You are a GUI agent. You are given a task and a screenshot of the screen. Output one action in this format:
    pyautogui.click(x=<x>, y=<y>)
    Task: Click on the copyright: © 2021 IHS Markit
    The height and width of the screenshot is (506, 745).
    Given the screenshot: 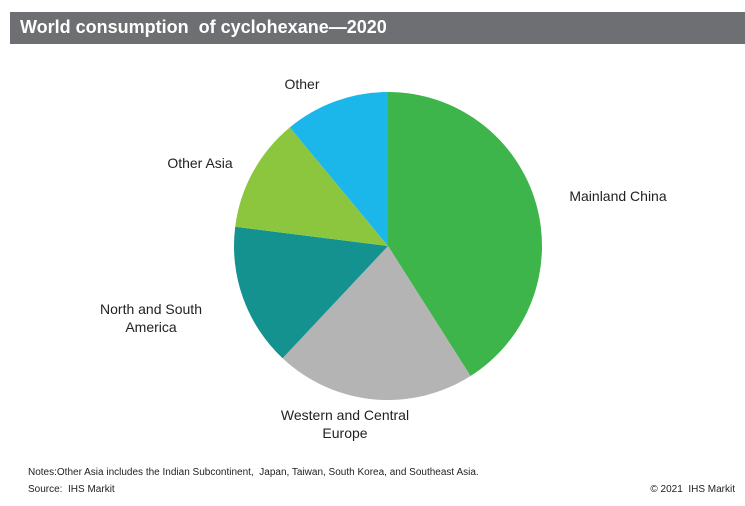 What is the action you would take?
    pyautogui.click(x=692, y=489)
    